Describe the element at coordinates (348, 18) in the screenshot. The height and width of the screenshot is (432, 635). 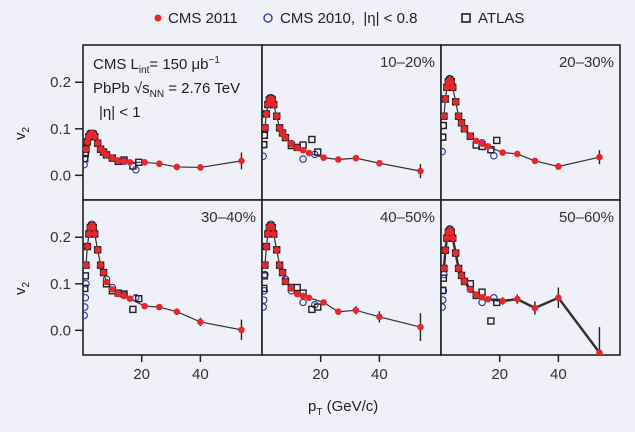
I see `legend-label-cms2010: CMS 2010, |η| < 0.8` at that location.